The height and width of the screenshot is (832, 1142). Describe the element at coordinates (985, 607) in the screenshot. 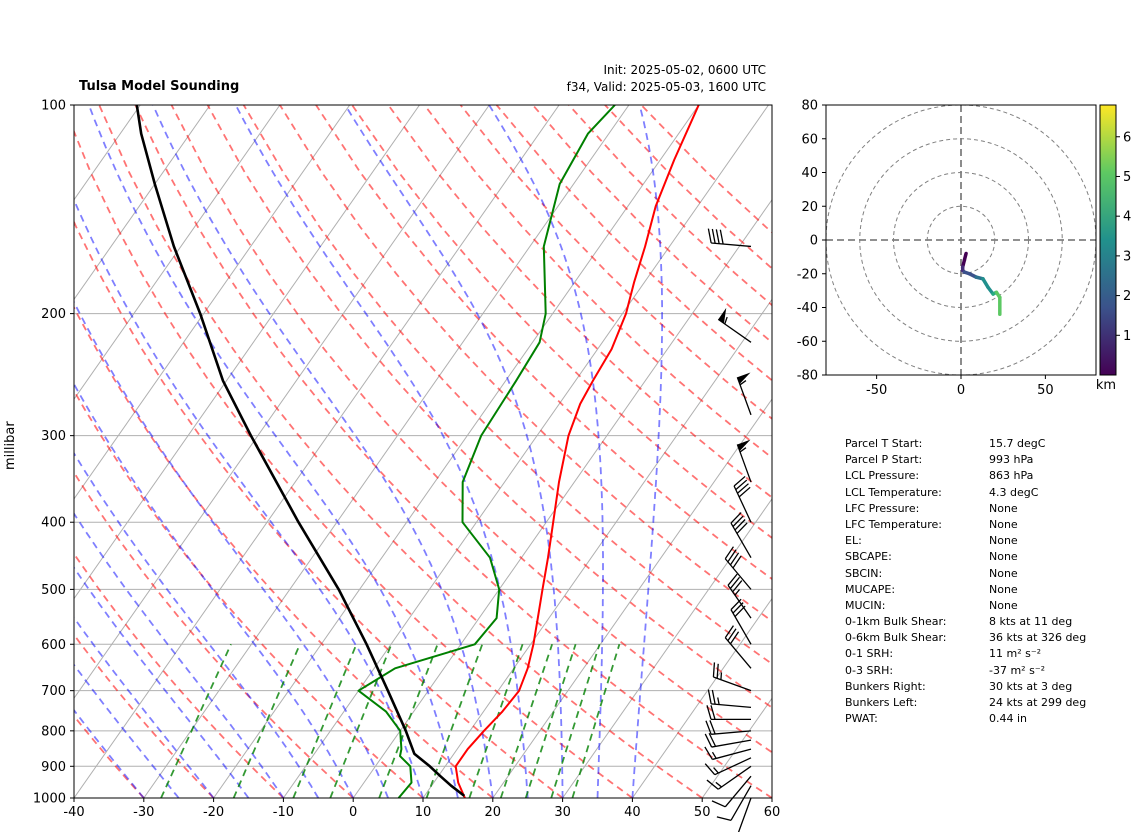

I see `param-row-10: MUCIN: None` at that location.